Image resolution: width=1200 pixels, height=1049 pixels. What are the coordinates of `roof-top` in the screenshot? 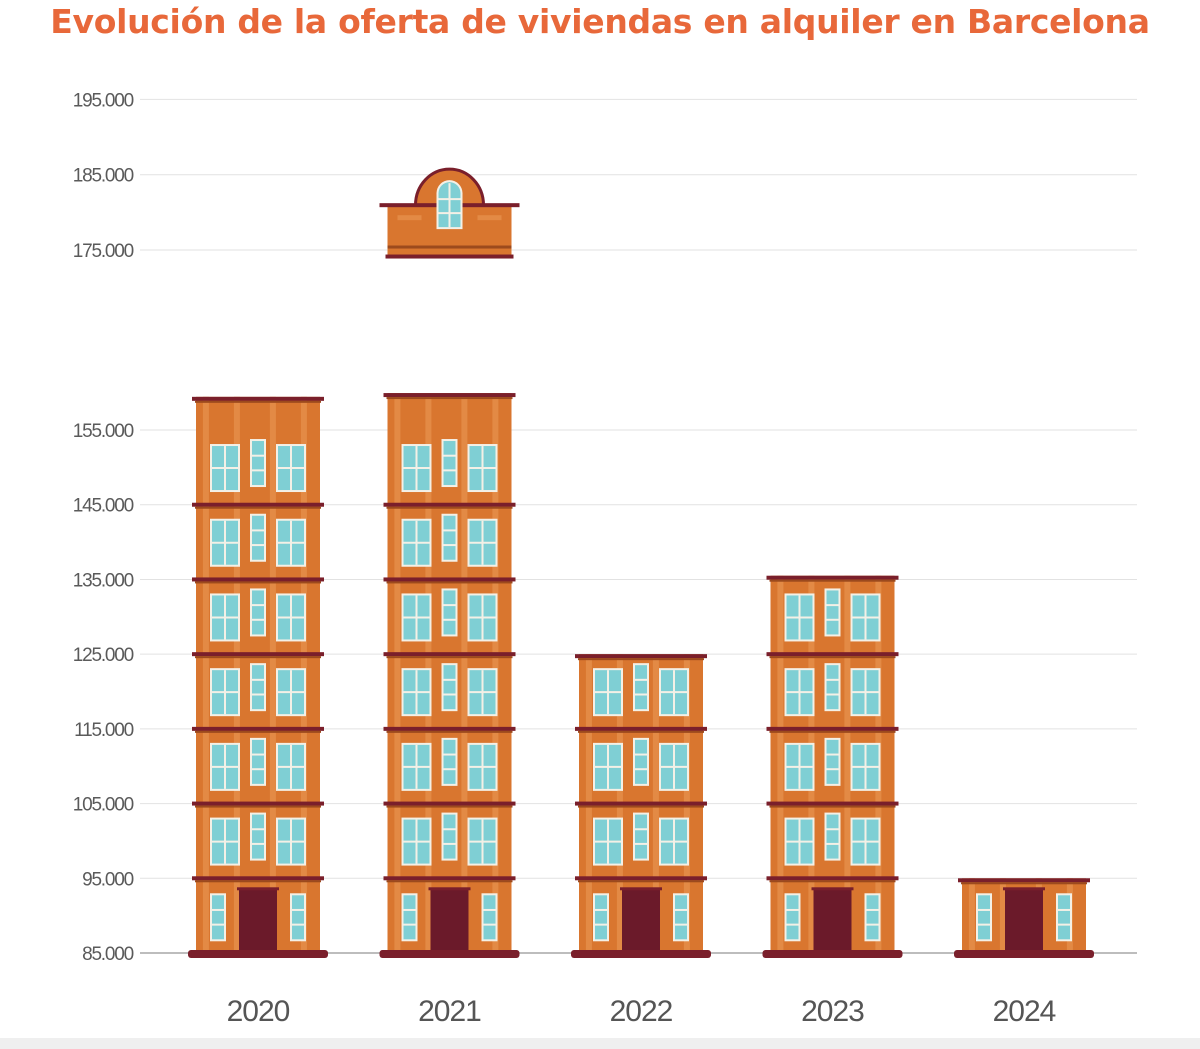 It's located at (449, 213).